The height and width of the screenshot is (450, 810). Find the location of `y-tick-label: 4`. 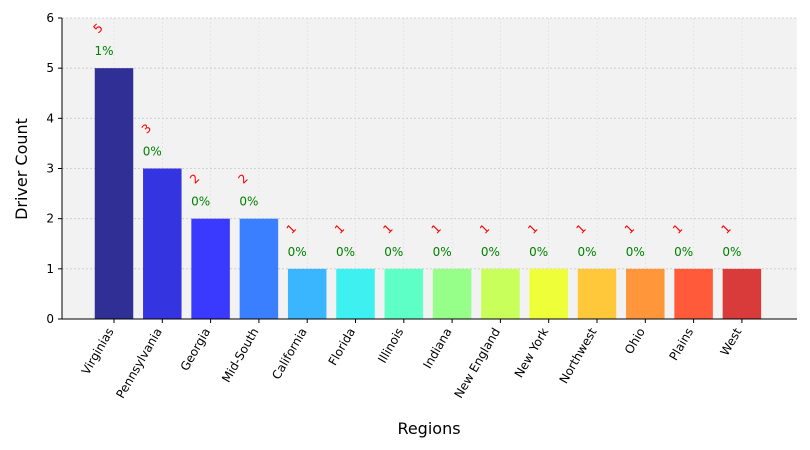

y-tick-label: 4 is located at coordinates (50, 118).